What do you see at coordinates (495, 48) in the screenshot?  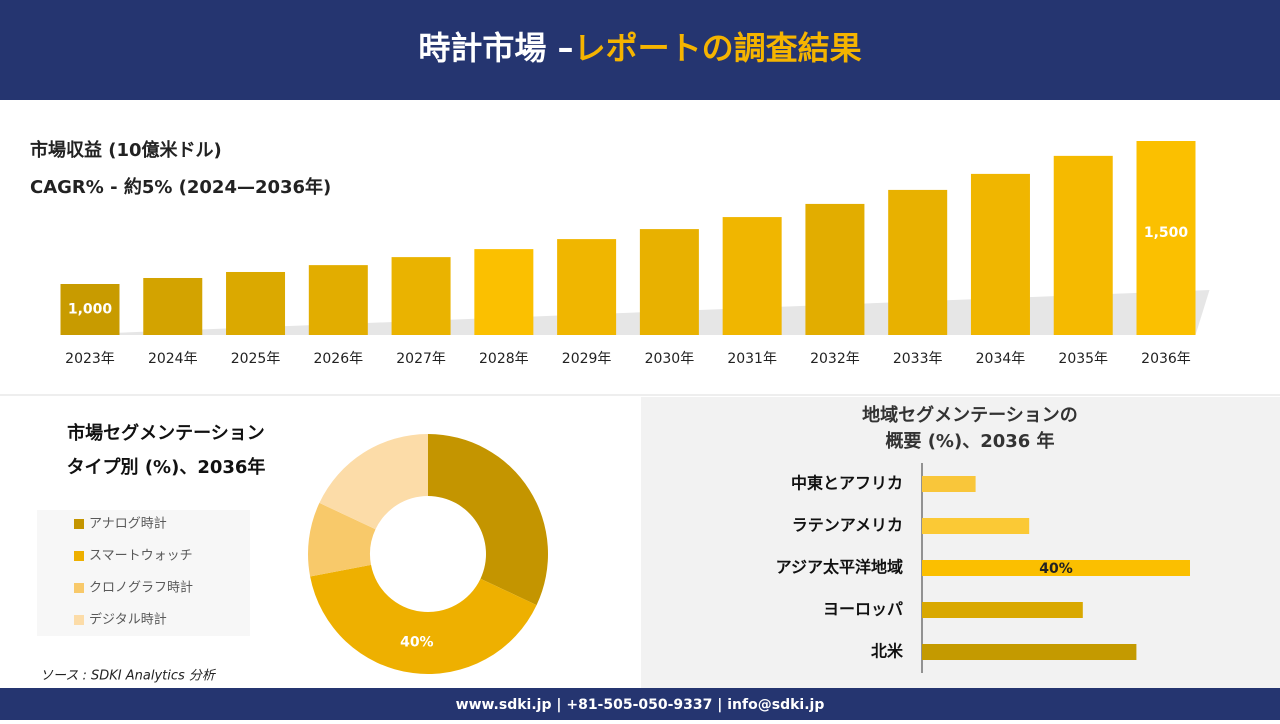 I see `title-white: 時計市場 –` at bounding box center [495, 48].